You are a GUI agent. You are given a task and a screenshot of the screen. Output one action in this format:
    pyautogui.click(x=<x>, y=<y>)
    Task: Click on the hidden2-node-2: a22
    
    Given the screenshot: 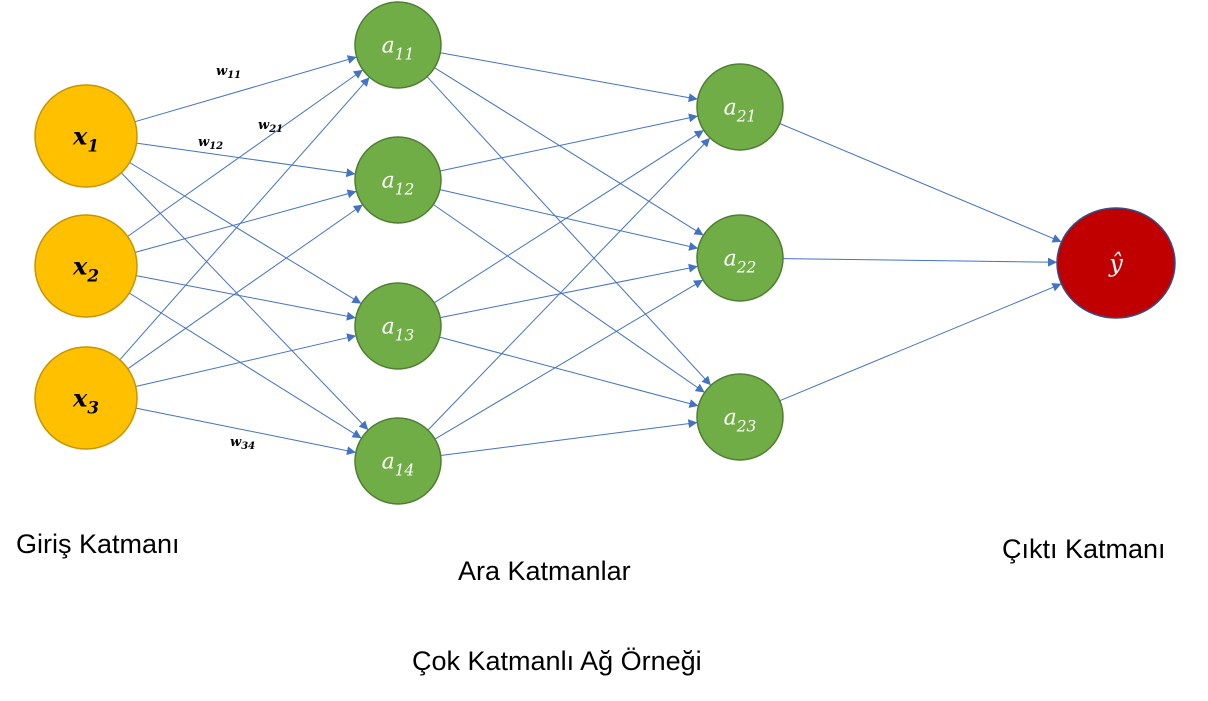 What is the action you would take?
    pyautogui.click(x=740, y=258)
    